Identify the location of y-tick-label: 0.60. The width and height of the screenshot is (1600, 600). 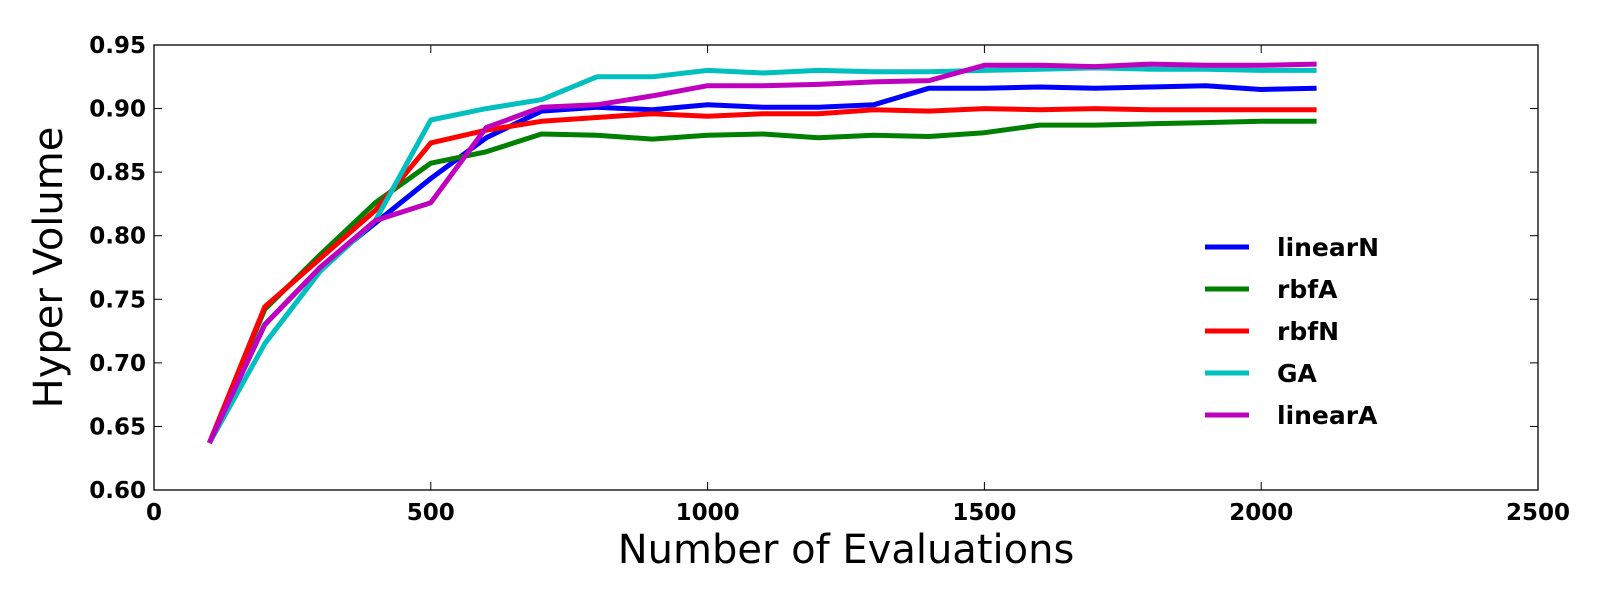
(117, 491).